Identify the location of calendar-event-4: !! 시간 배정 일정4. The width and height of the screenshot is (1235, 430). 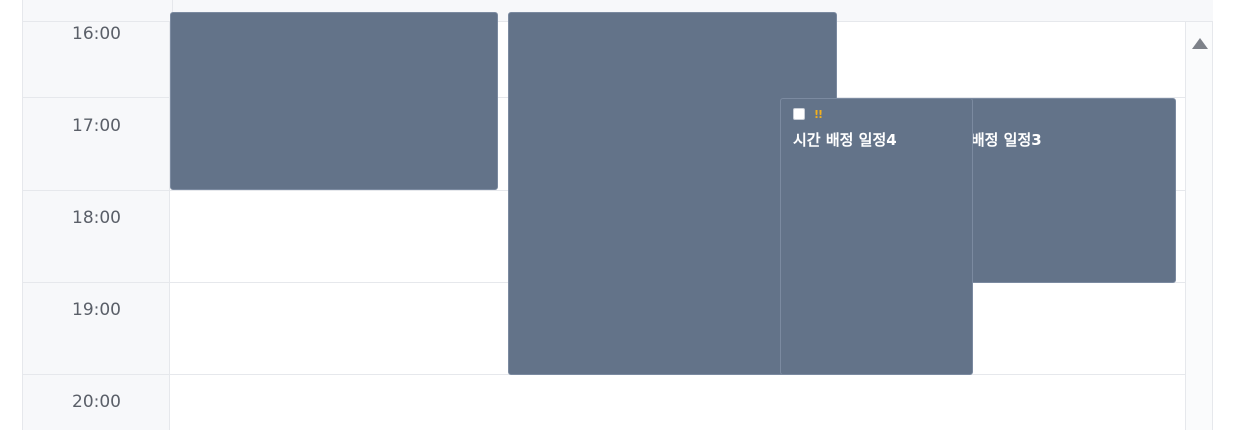
(876, 236).